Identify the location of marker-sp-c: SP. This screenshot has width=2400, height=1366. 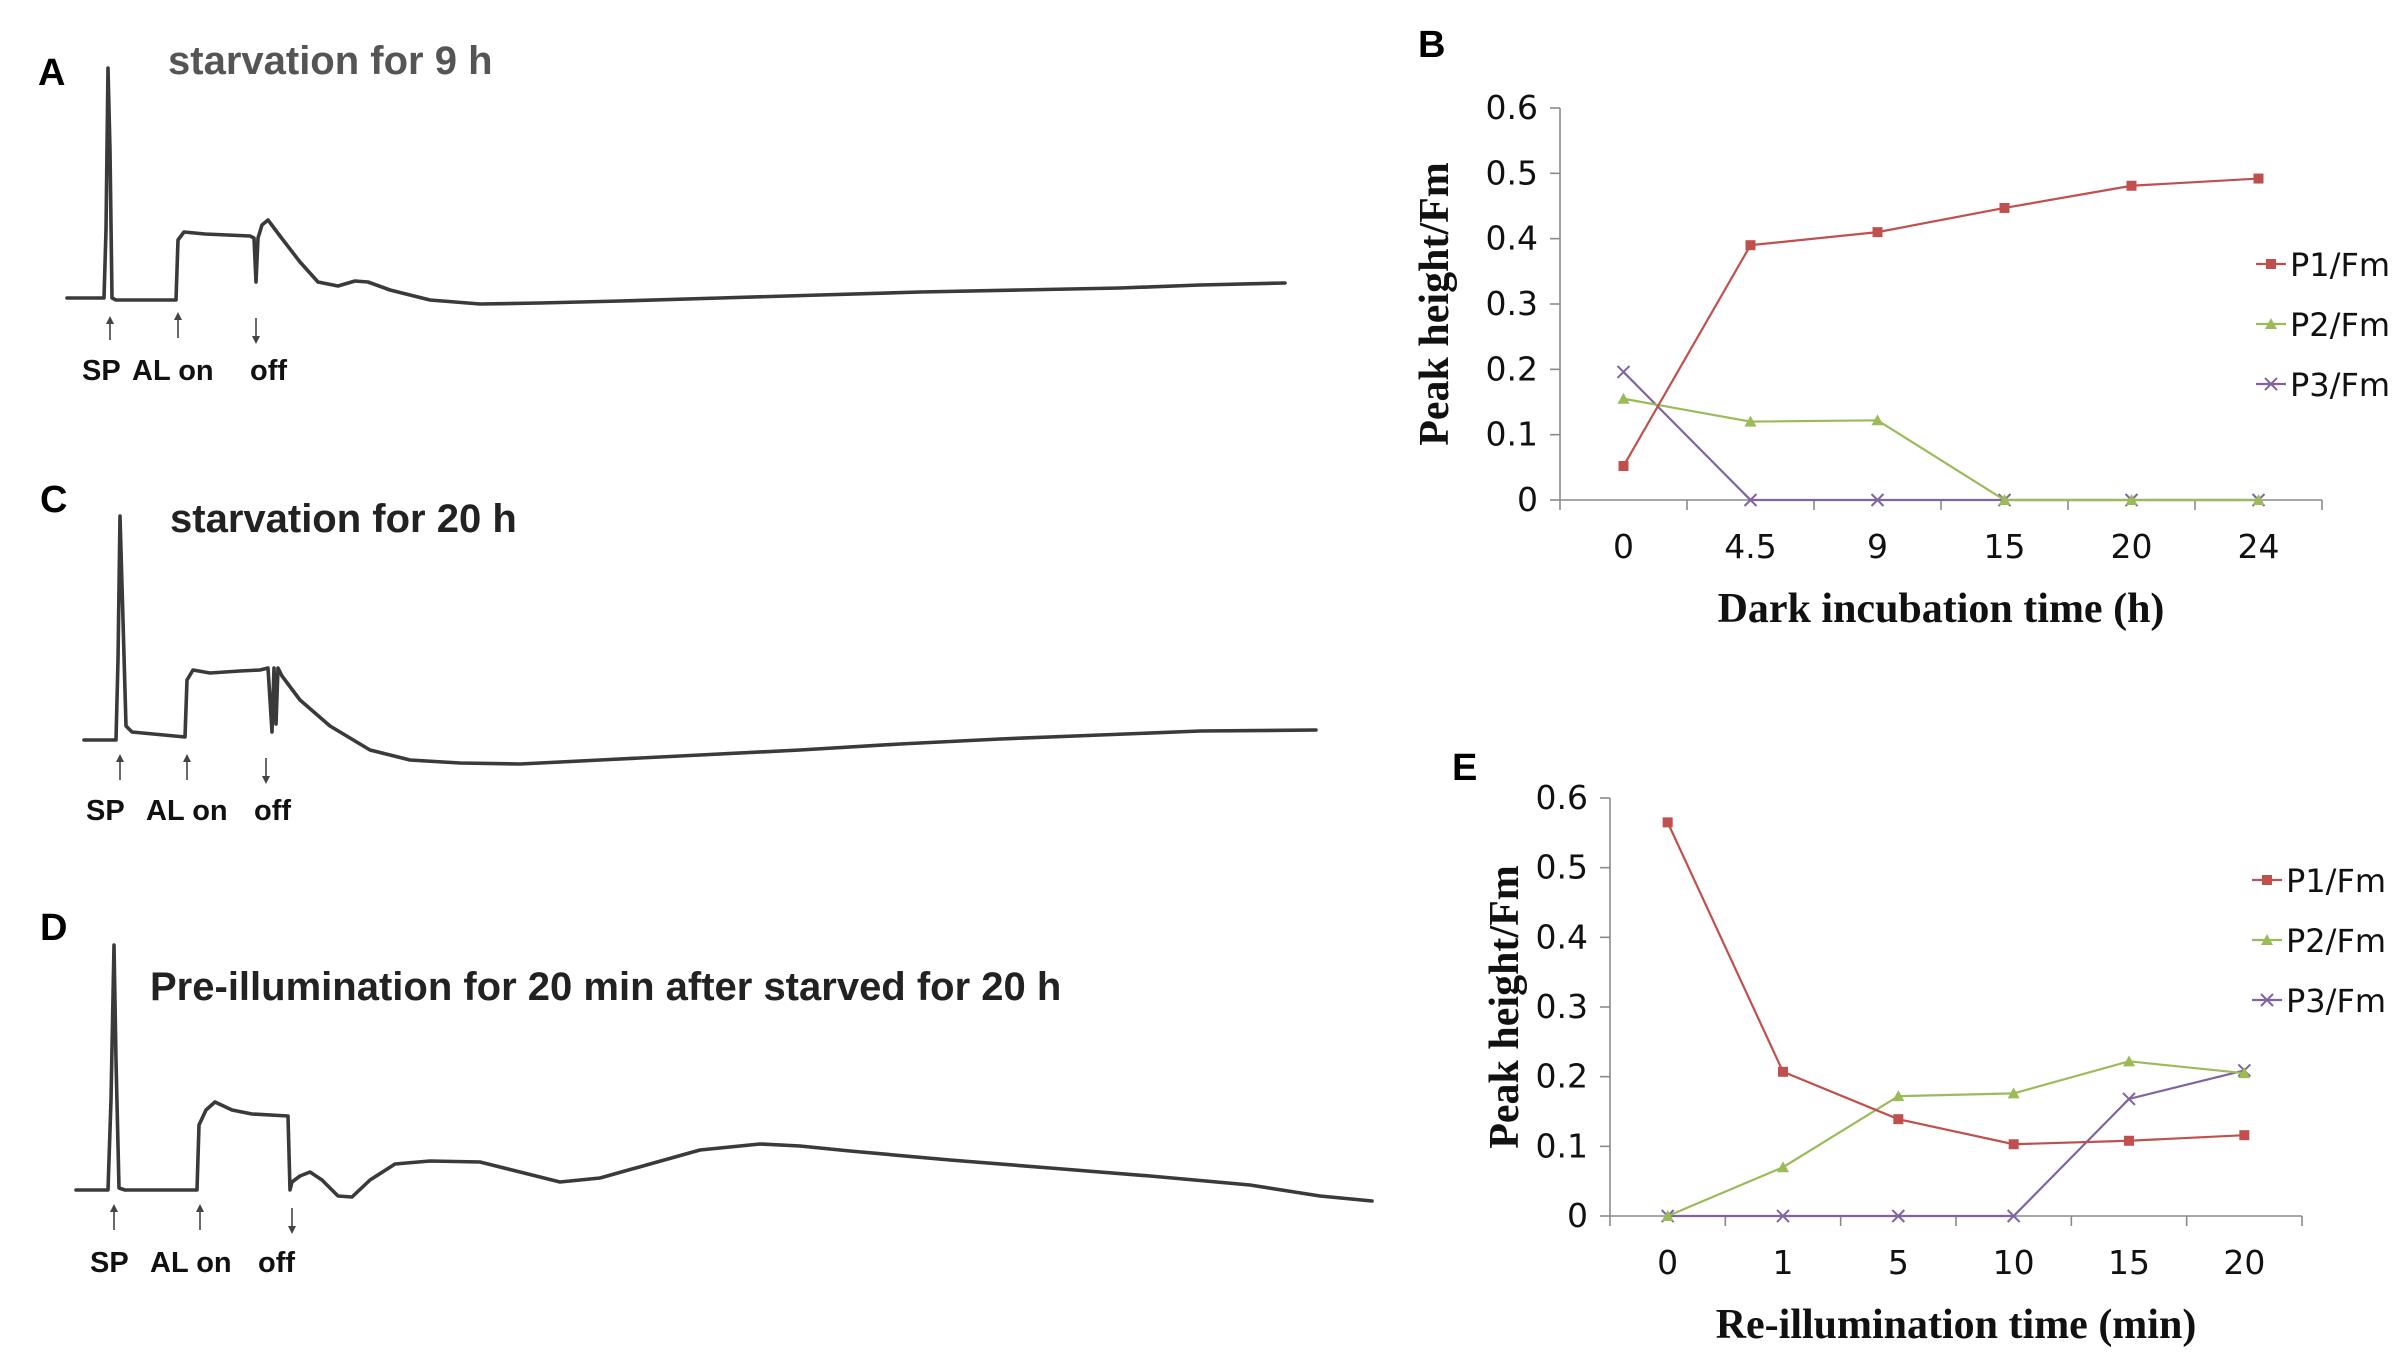
(105, 811).